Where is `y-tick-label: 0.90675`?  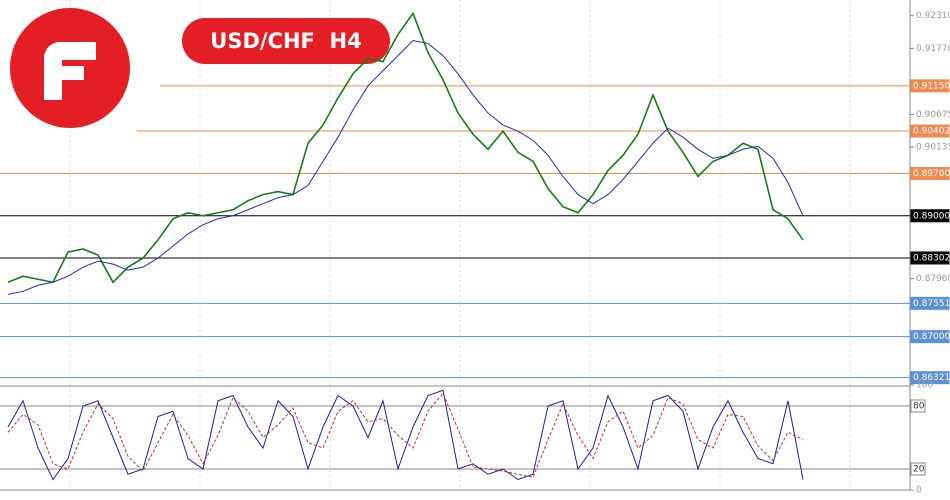 y-tick-label: 0.90675 is located at coordinates (933, 115).